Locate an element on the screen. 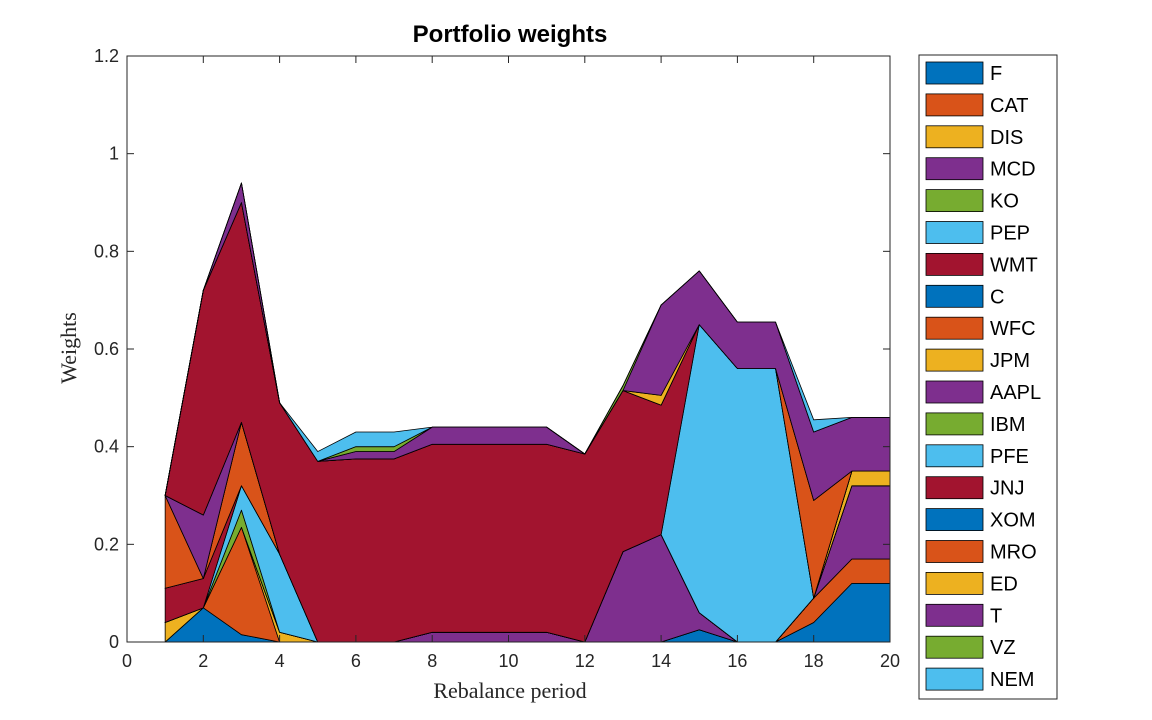  legend-label-xom: XOM is located at coordinates (1013, 521).